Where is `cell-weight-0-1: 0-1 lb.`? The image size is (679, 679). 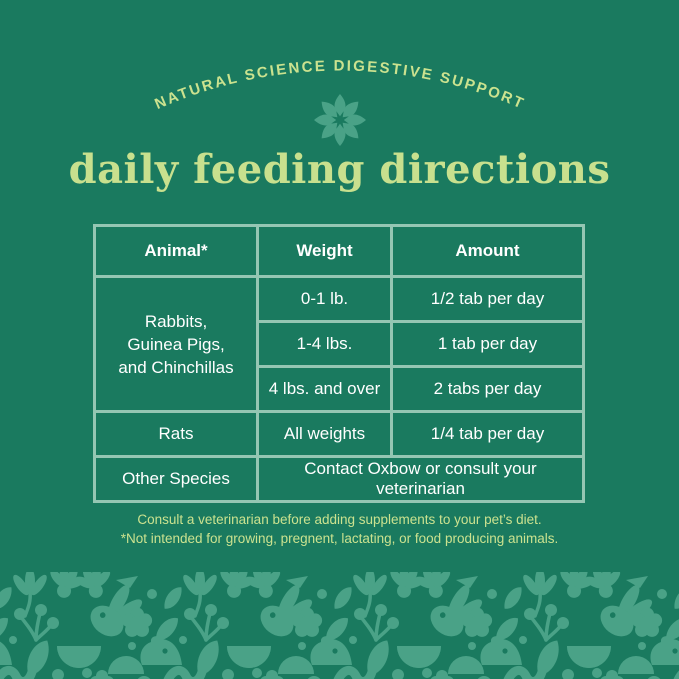 cell-weight-0-1: 0-1 lb. is located at coordinates (324, 299).